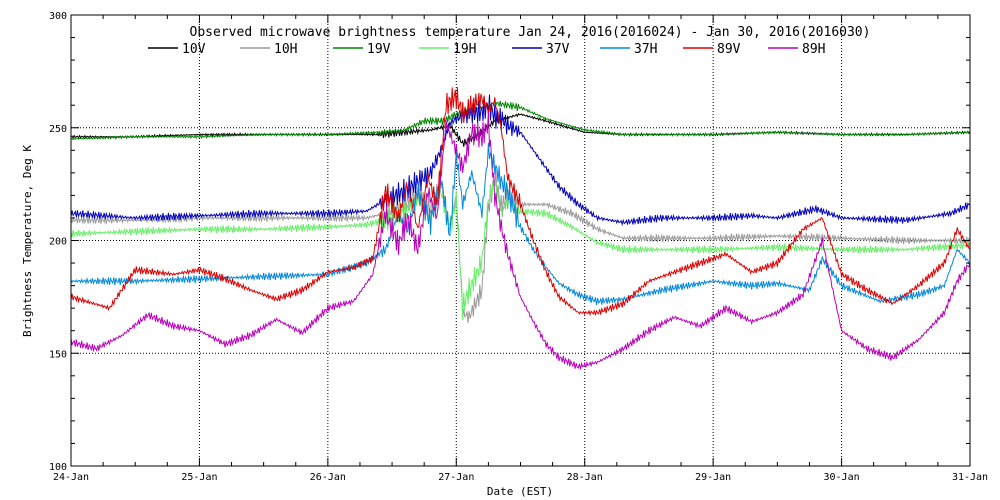 This screenshot has height=500, width=1000. I want to click on legend-label-37h: 37H, so click(645, 49).